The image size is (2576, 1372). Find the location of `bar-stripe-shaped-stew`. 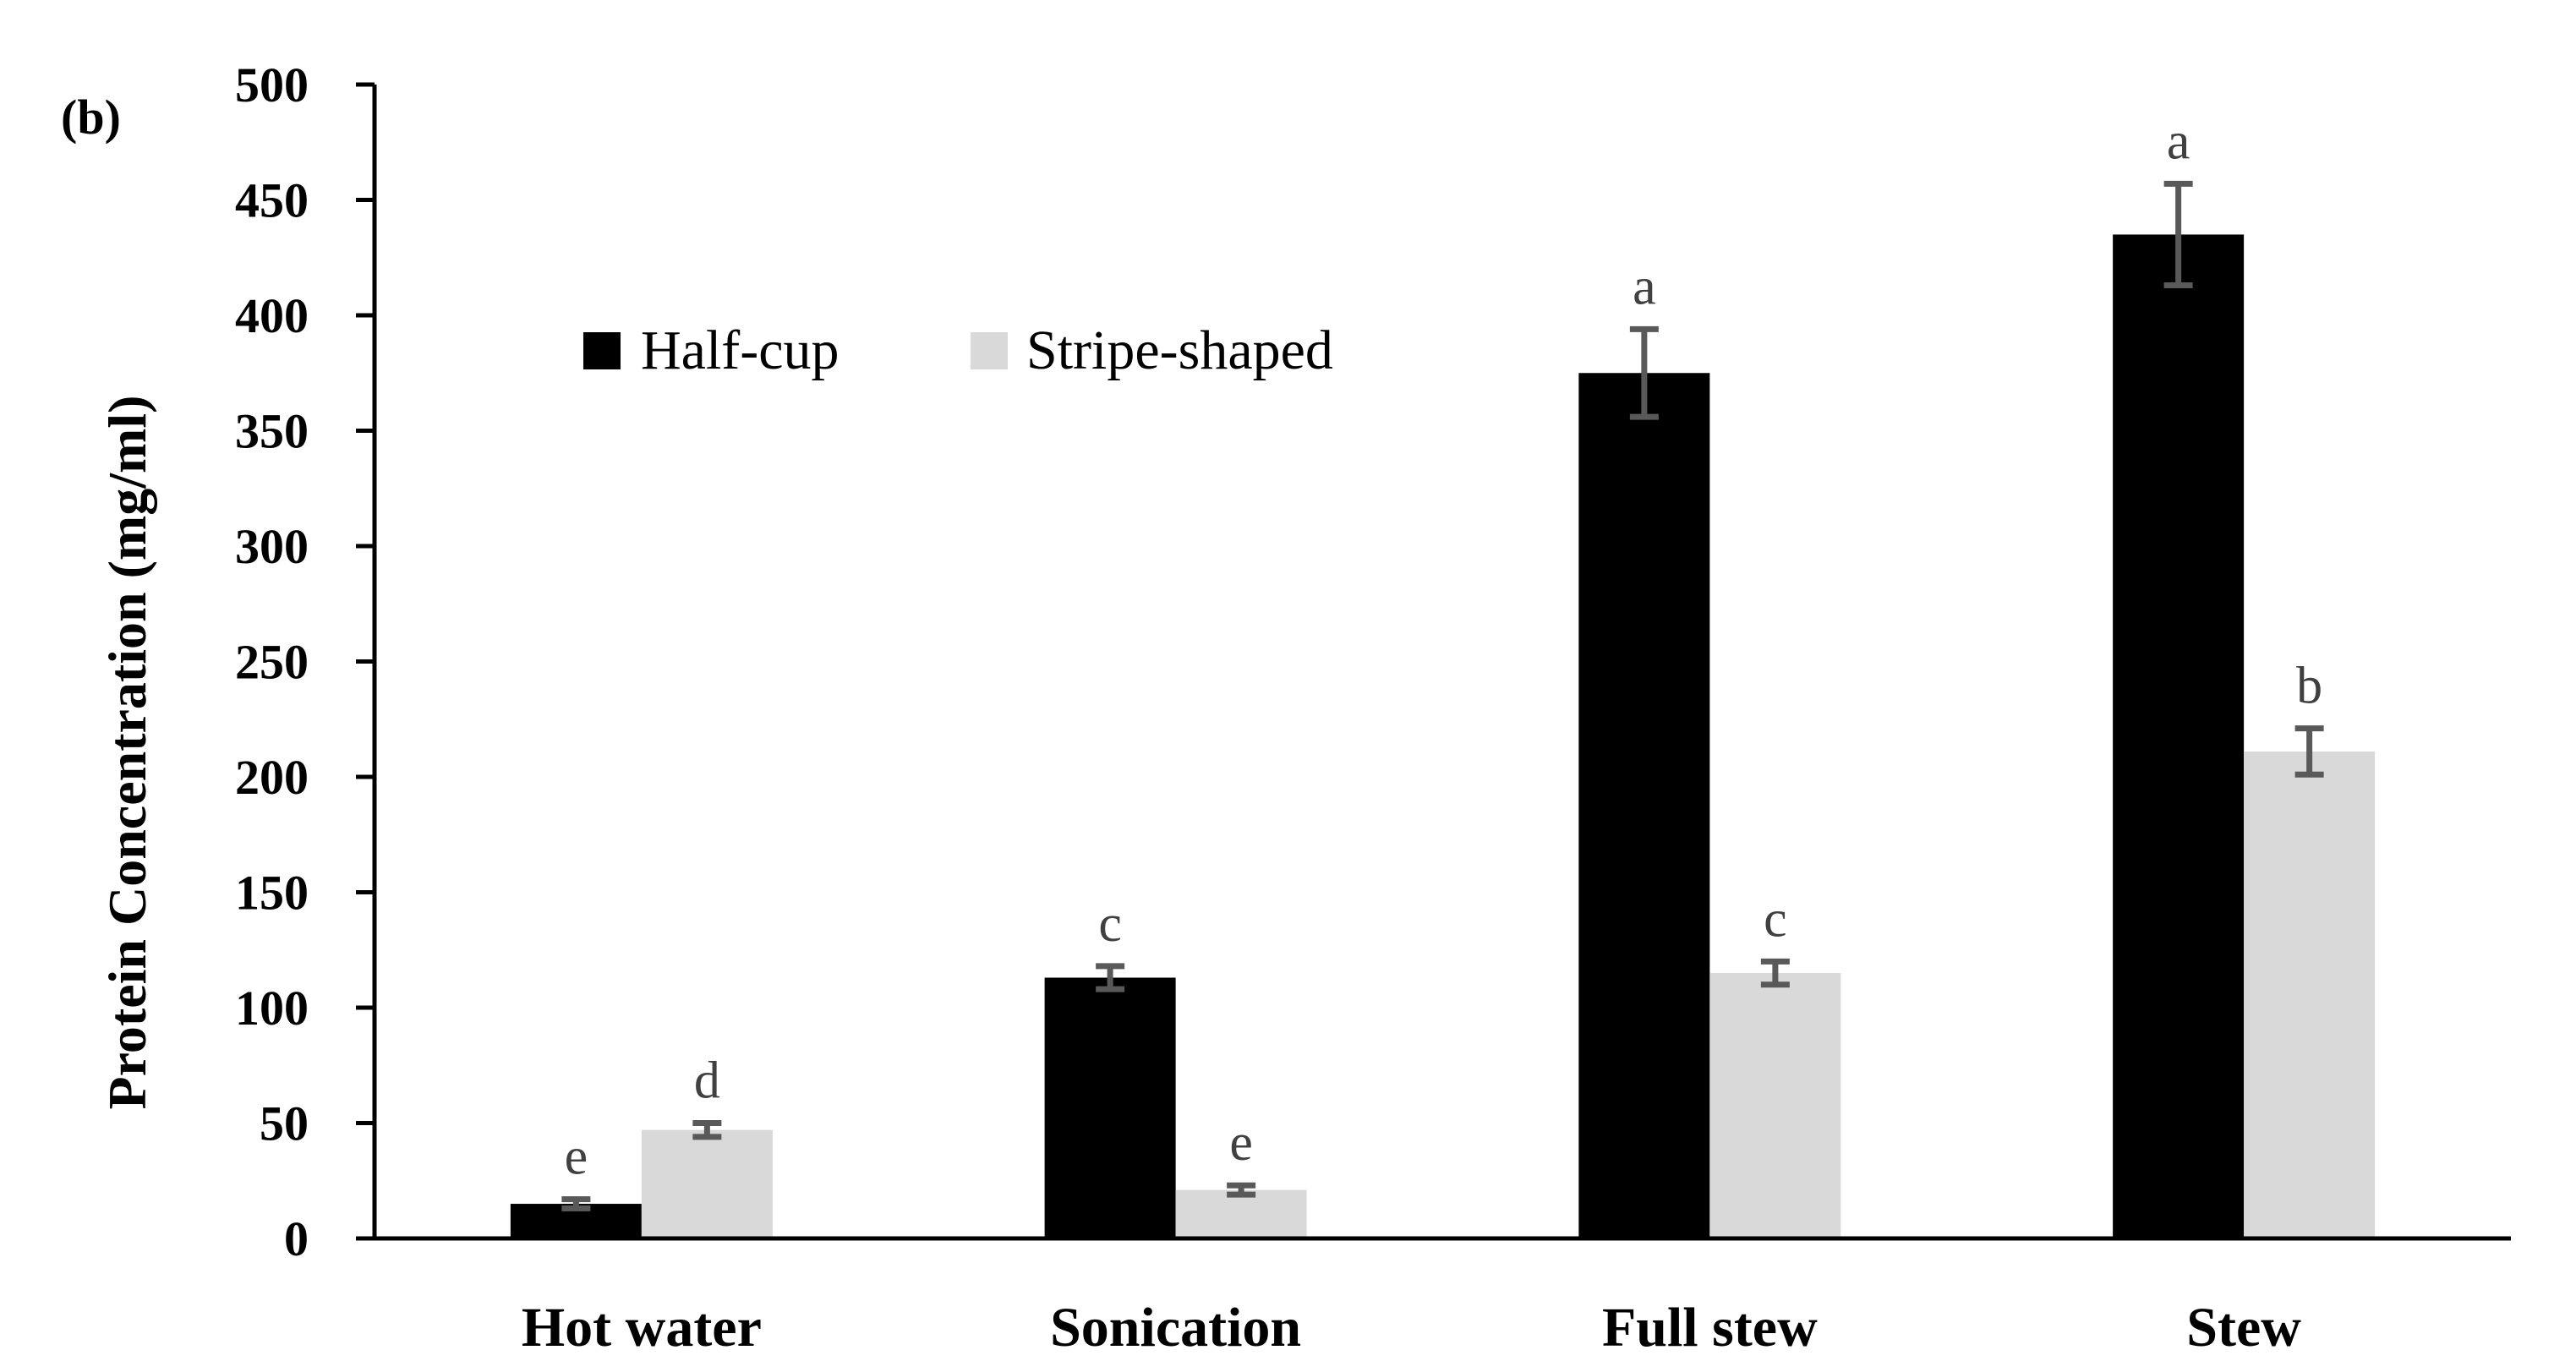

bar-stripe-shaped-stew is located at coordinates (2310, 994).